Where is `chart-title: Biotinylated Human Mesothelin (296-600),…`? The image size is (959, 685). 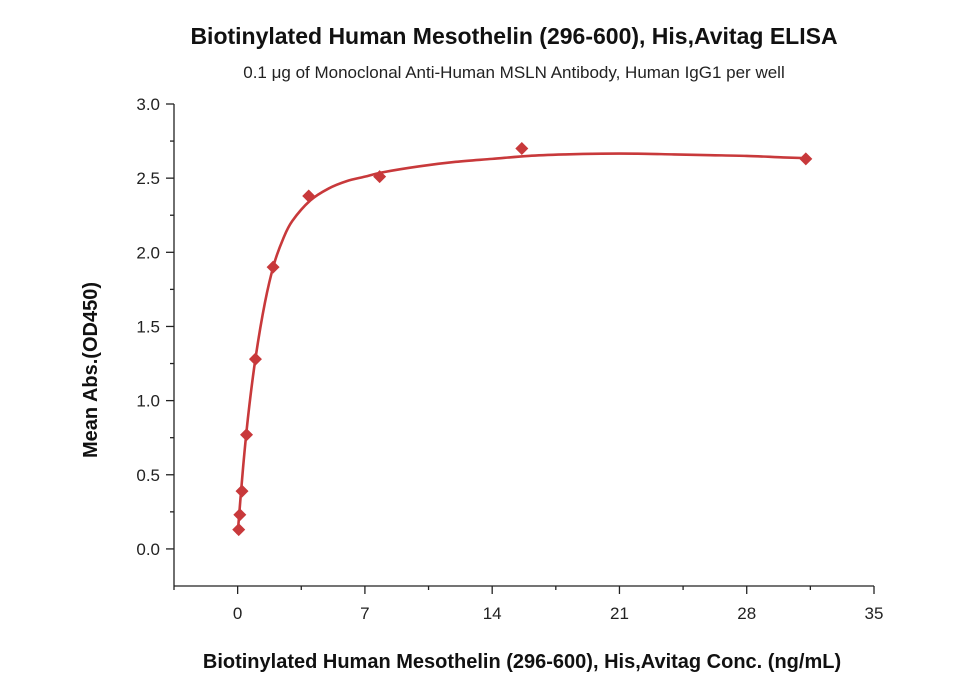
chart-title: Biotinylated Human Mesothelin (296-600),… is located at coordinates (513, 36).